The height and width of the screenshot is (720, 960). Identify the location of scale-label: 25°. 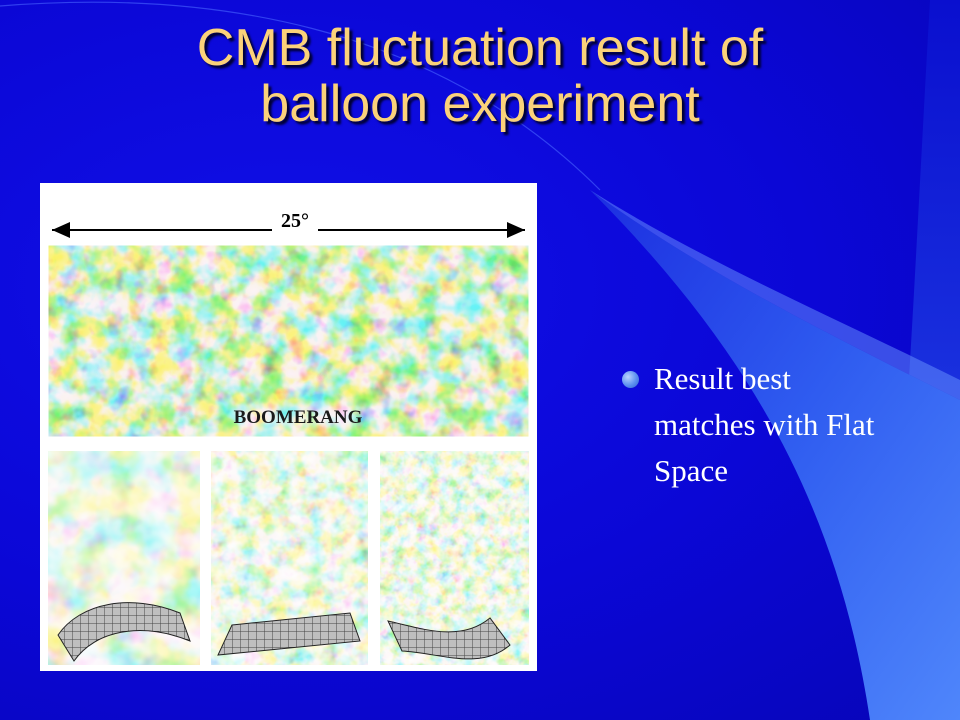
(295, 221).